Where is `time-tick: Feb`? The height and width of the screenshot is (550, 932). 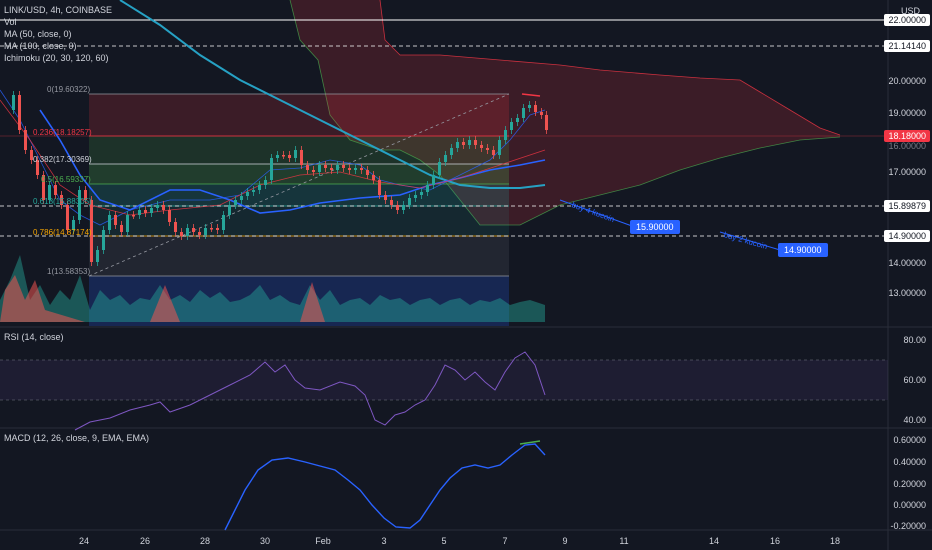
time-tick: Feb is located at coordinates (323, 541).